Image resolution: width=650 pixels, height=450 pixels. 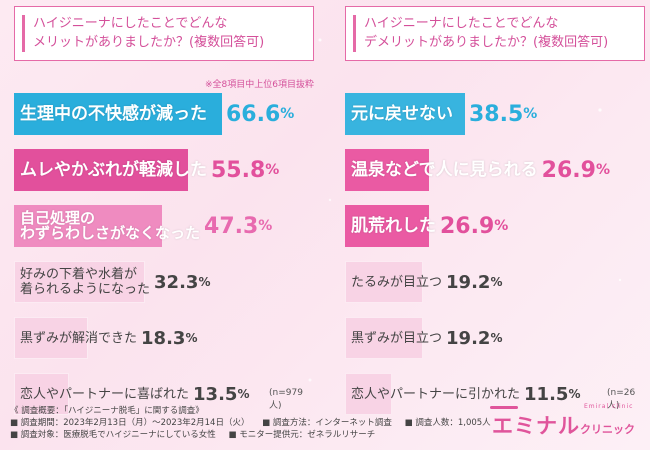 What do you see at coordinates (286, 399) in the screenshot?
I see `merit-sample-size: (n=979人)` at bounding box center [286, 399].